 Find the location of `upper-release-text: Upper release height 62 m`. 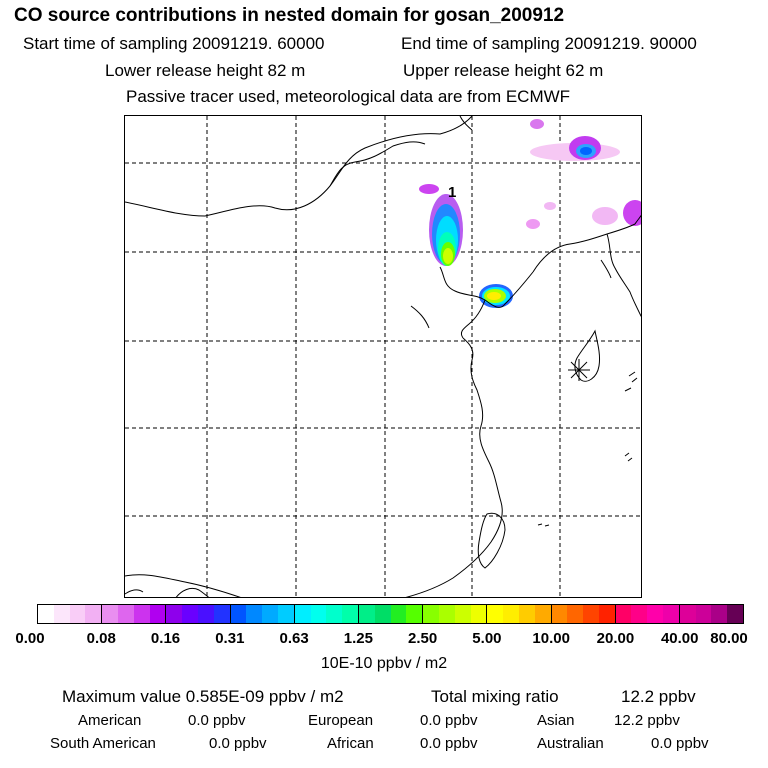

upper-release-text: Upper release height 62 m is located at coordinates (503, 70).